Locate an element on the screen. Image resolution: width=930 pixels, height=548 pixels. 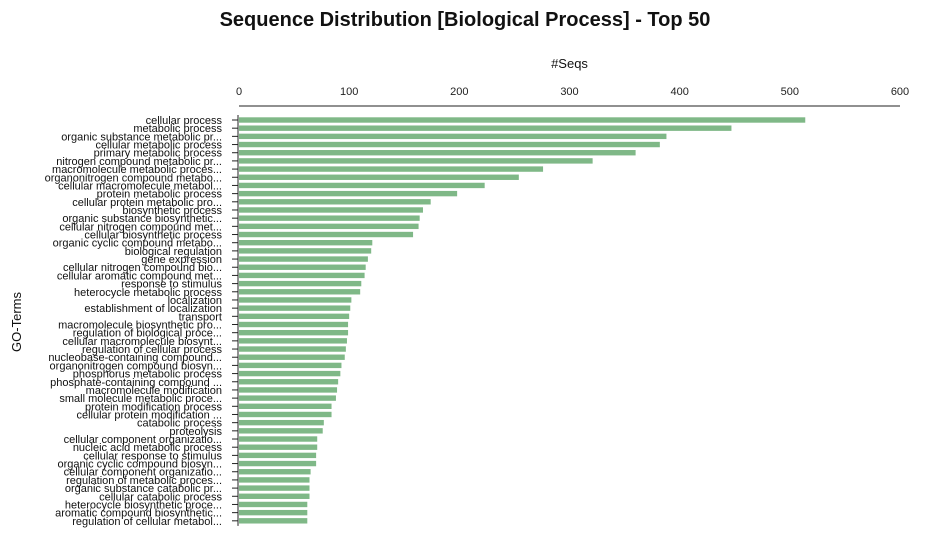
category-label: cellular biosynthetic process is located at coordinates (153, 236).